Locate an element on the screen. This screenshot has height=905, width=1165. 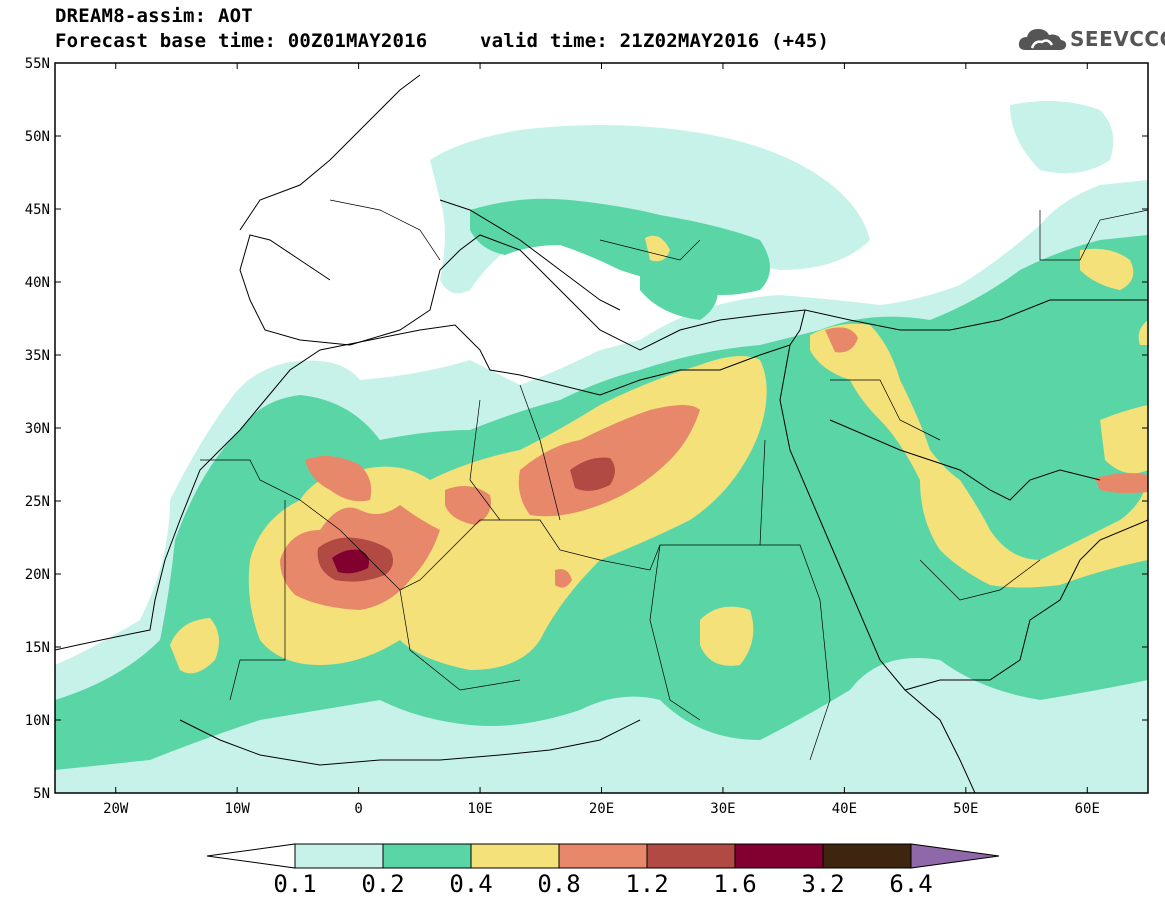
lon-tick-label: 50E is located at coordinates (965, 809).